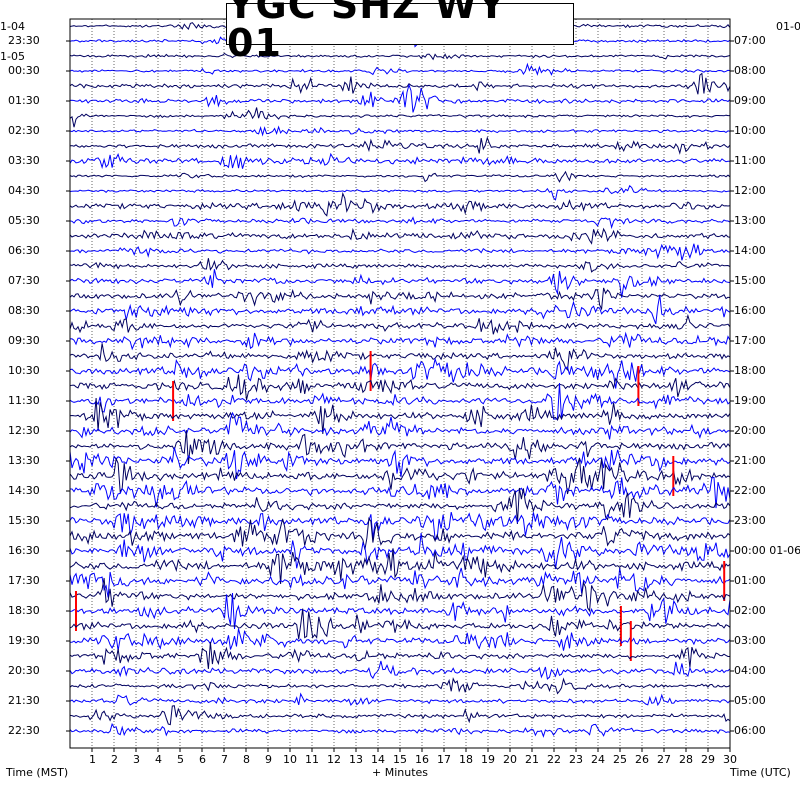  Describe the element at coordinates (24, 340) in the screenshot. I see `left-time-label: 09:30` at that location.